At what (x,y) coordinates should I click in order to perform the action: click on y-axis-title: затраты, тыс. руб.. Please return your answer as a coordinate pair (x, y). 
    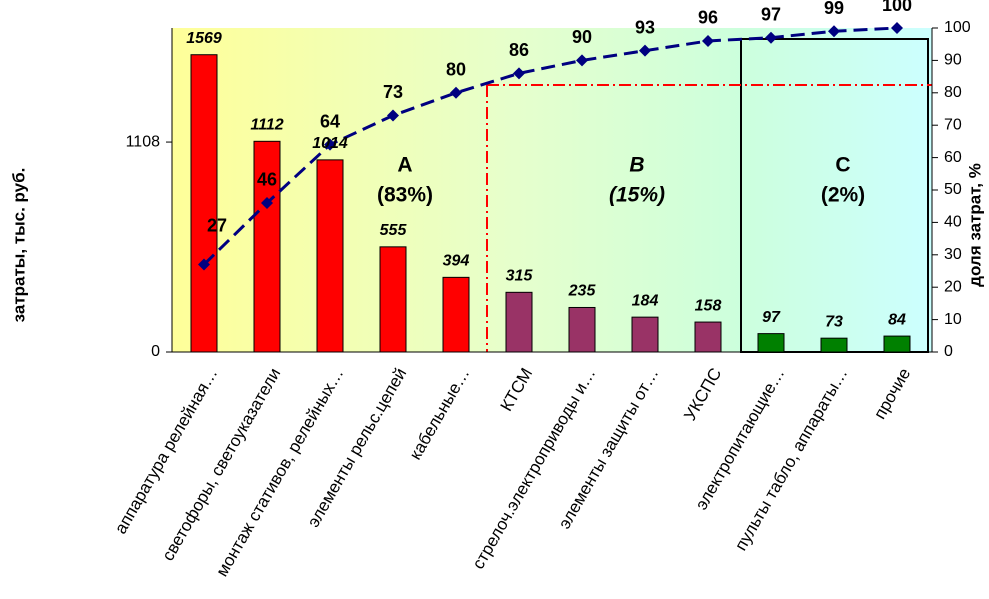
    Looking at the image, I should click on (18, 245).